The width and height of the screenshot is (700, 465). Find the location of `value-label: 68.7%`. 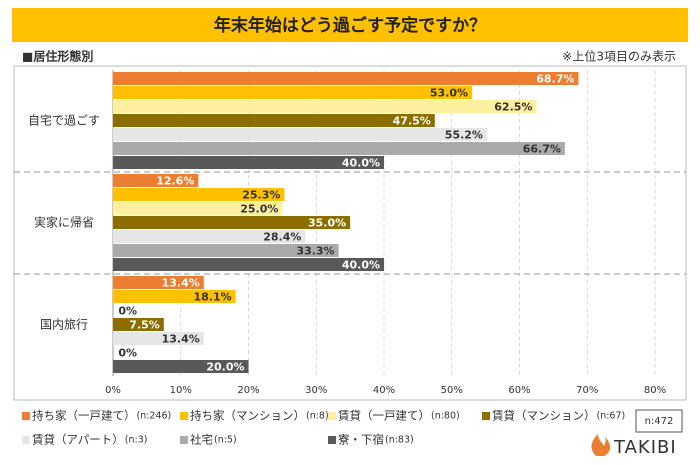

value-label: 68.7% is located at coordinates (555, 79).